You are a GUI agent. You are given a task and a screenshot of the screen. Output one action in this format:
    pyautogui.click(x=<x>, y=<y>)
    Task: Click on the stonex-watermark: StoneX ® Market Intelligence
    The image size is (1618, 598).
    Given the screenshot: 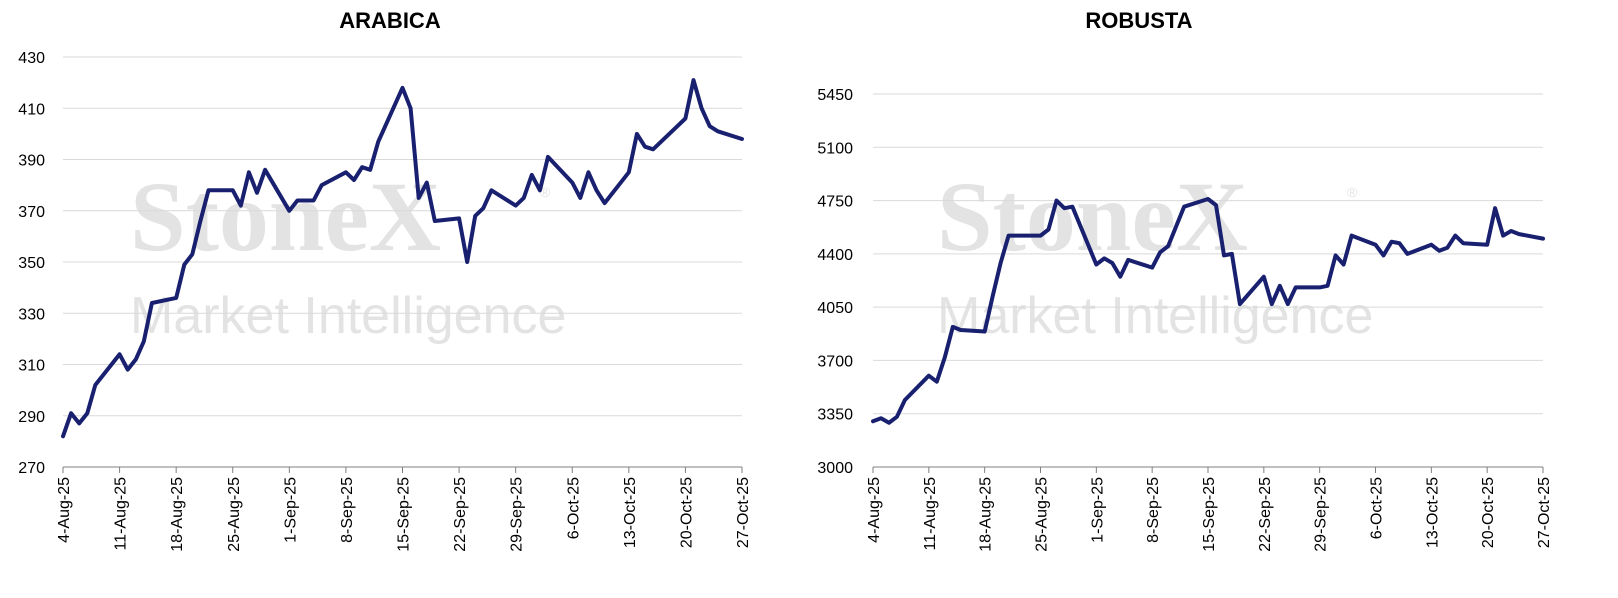 What is the action you would take?
    pyautogui.click(x=348, y=253)
    